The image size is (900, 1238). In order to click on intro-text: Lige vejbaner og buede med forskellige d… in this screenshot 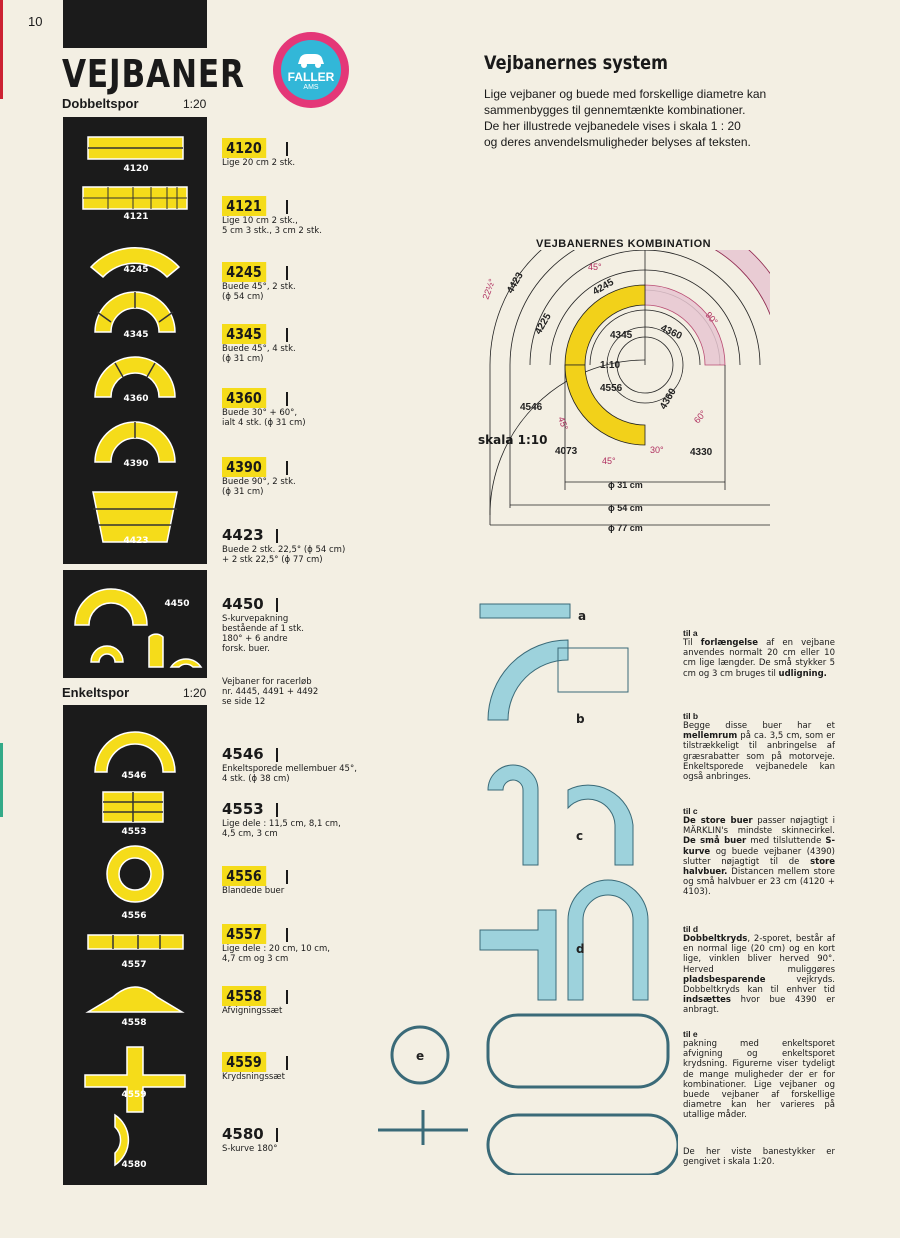, I will do `click(674, 118)`.